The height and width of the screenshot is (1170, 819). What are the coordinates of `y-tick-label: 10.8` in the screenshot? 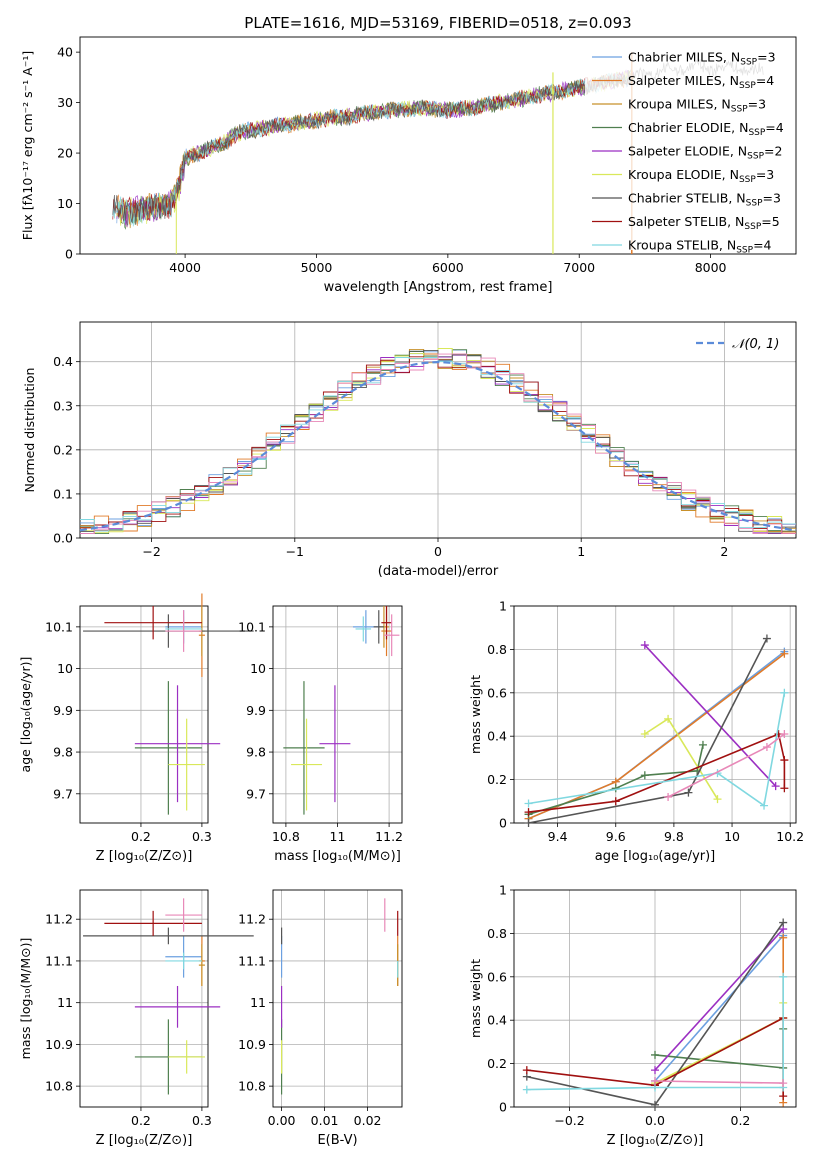 It's located at (59, 1086).